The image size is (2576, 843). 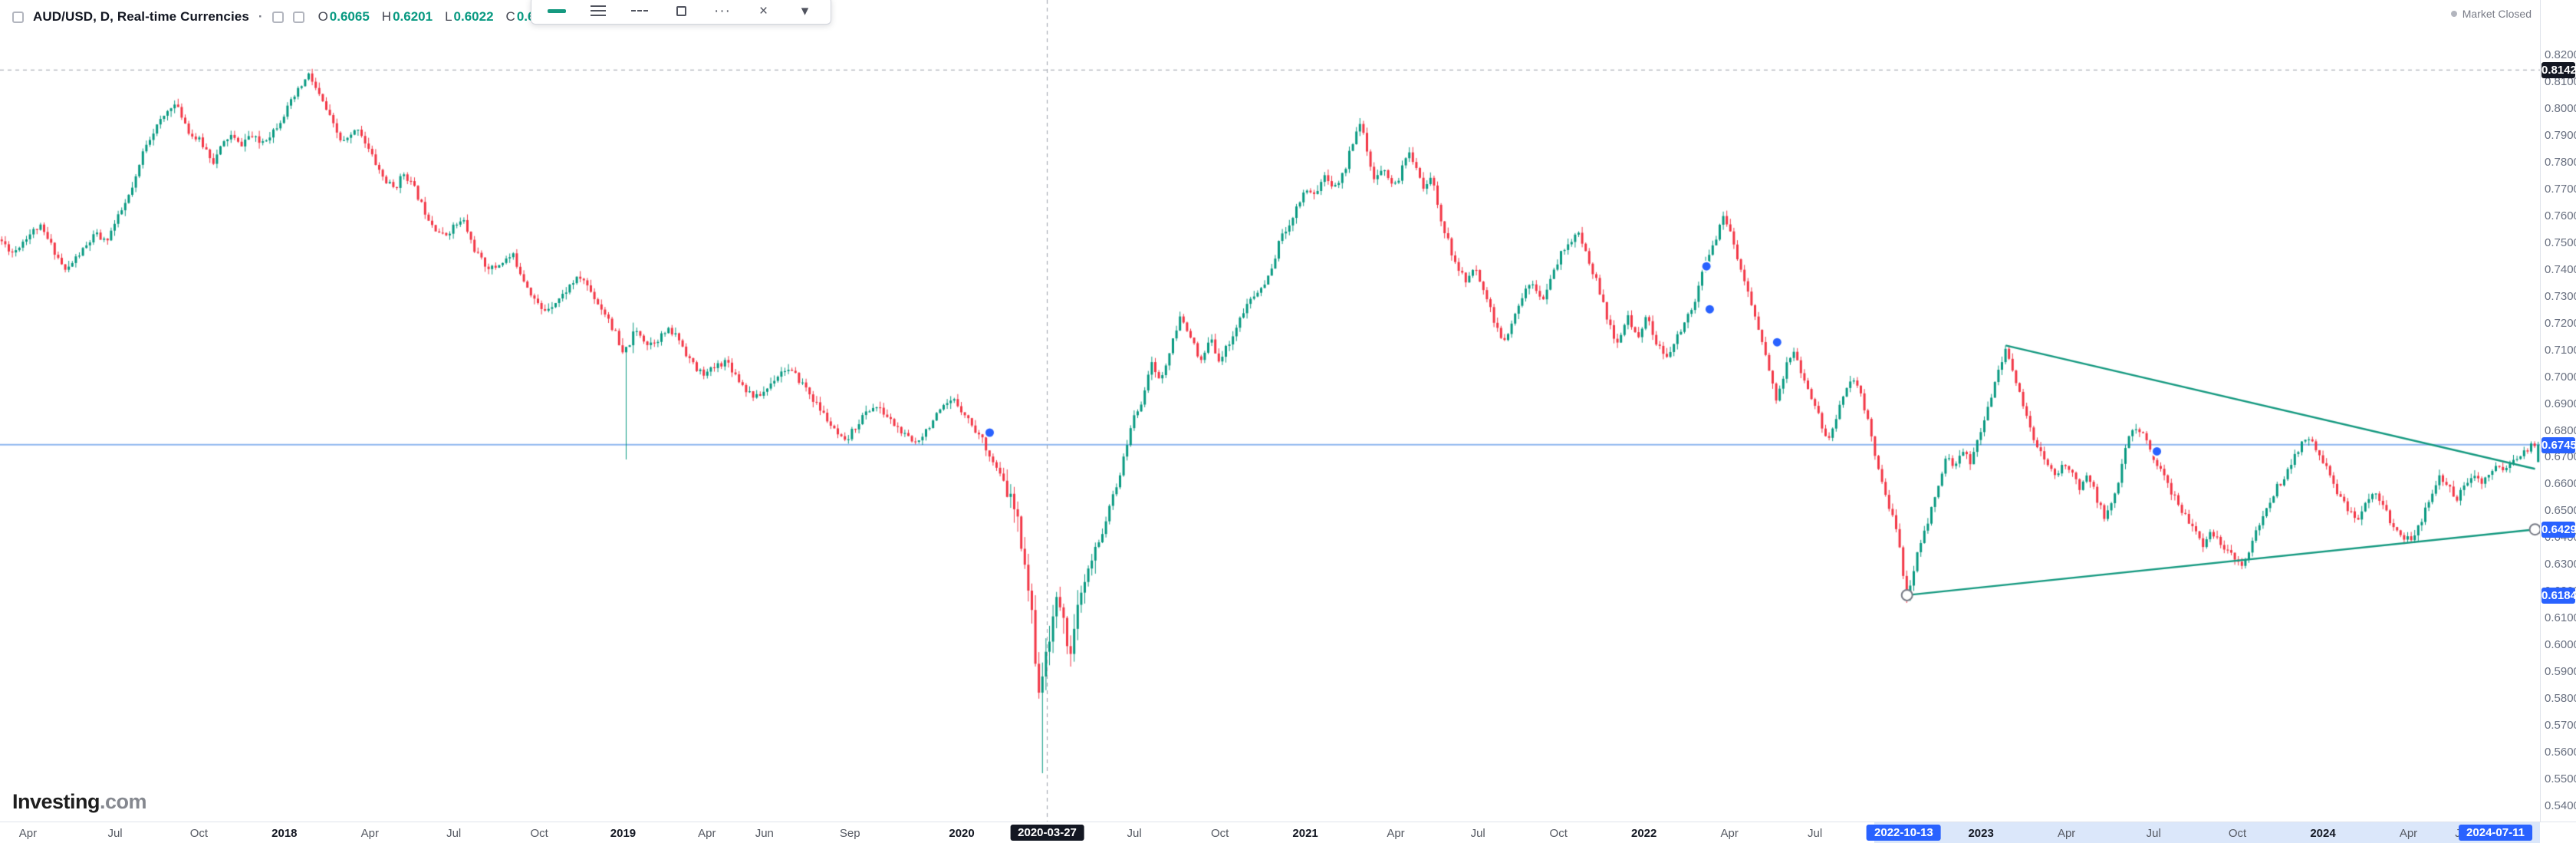 I want to click on price-badge: 0.8142, so click(x=2558, y=70).